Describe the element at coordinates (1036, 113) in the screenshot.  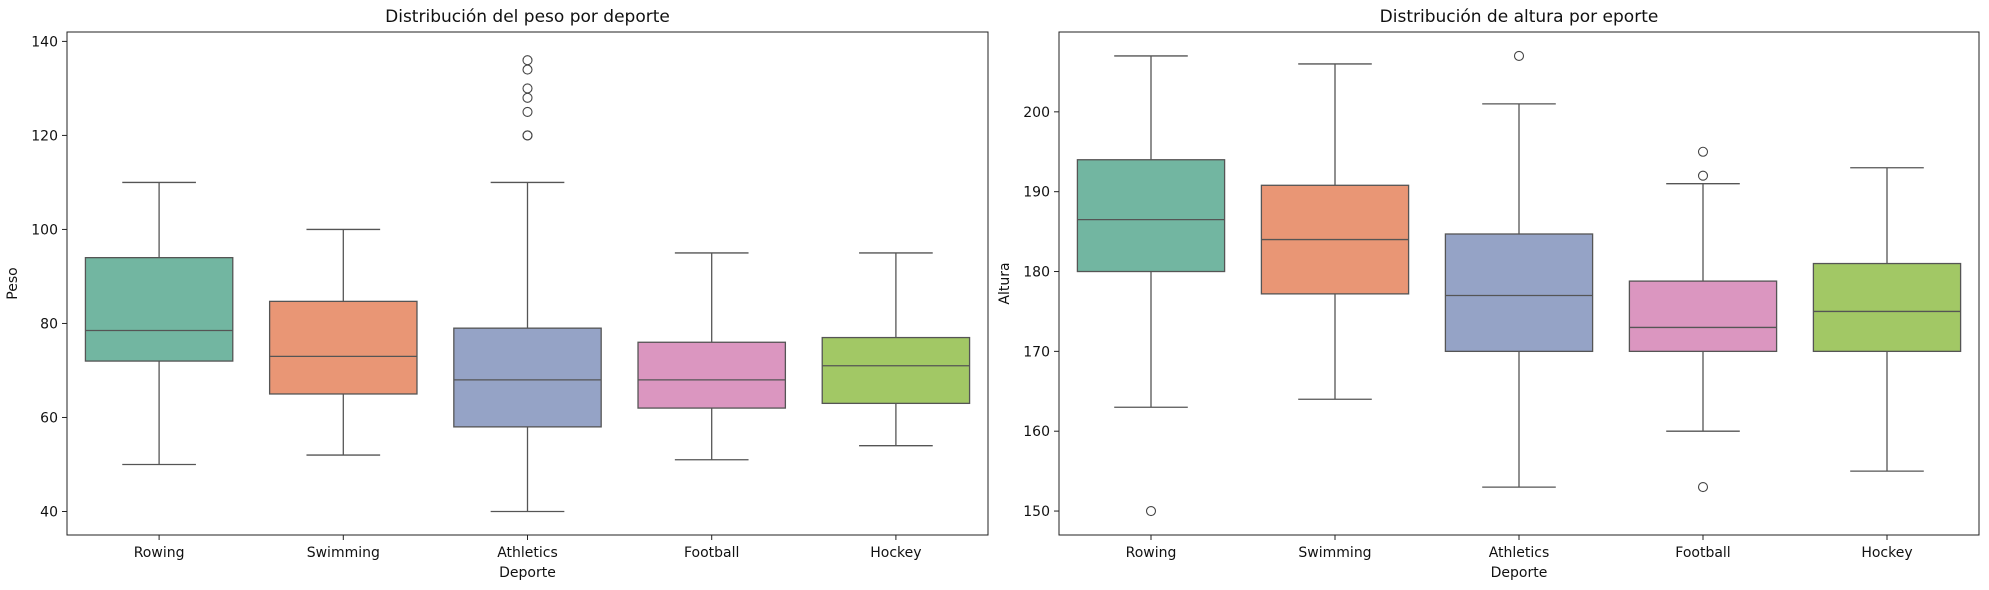
I see `y-tick-label: 200` at that location.